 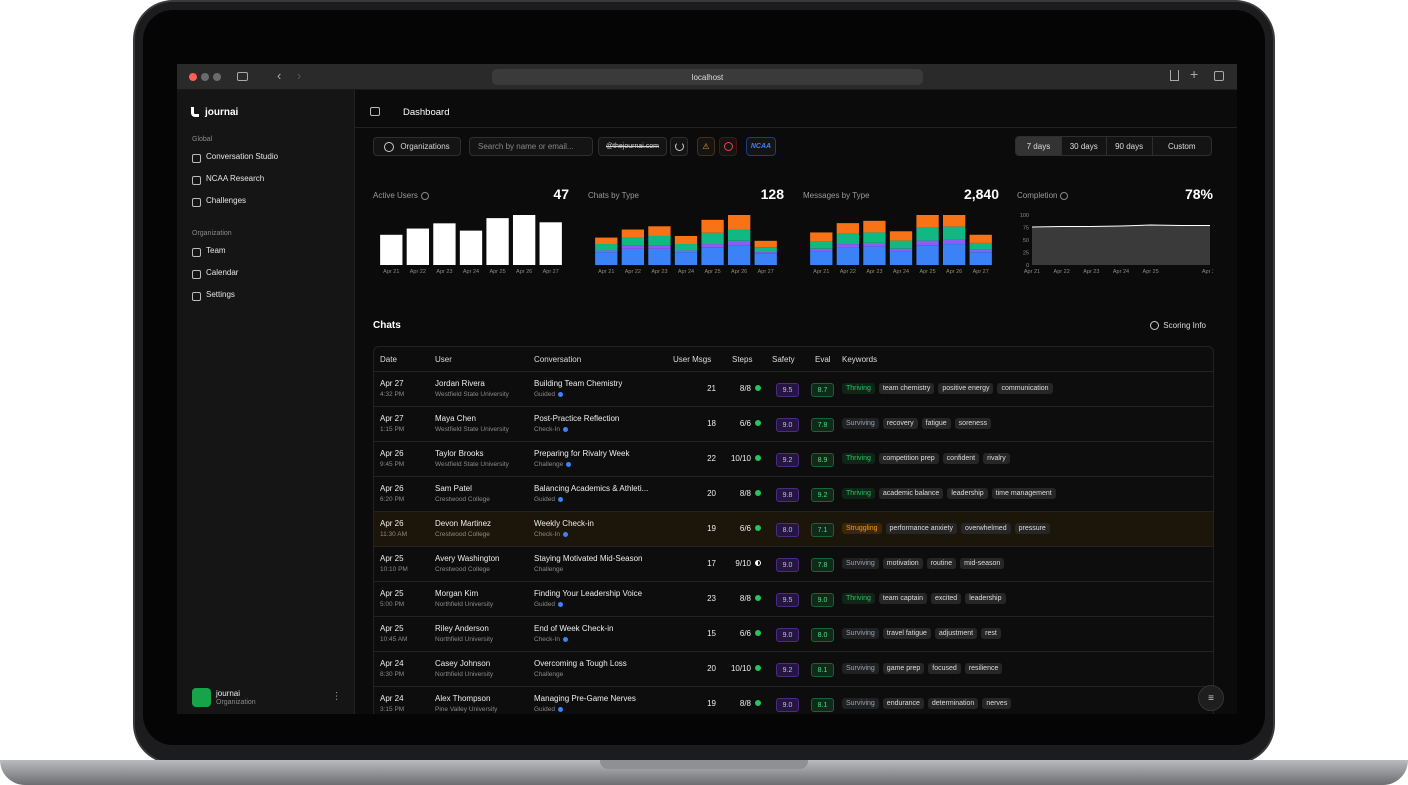 What do you see at coordinates (1083, 146) in the screenshot?
I see `range-option: 30 days` at bounding box center [1083, 146].